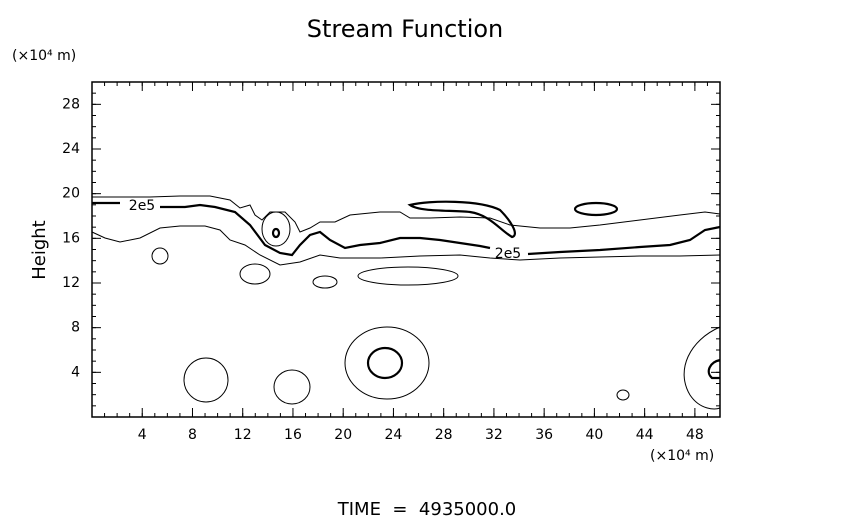 The height and width of the screenshot is (519, 854). I want to click on y-tick-label: 8, so click(75, 328).